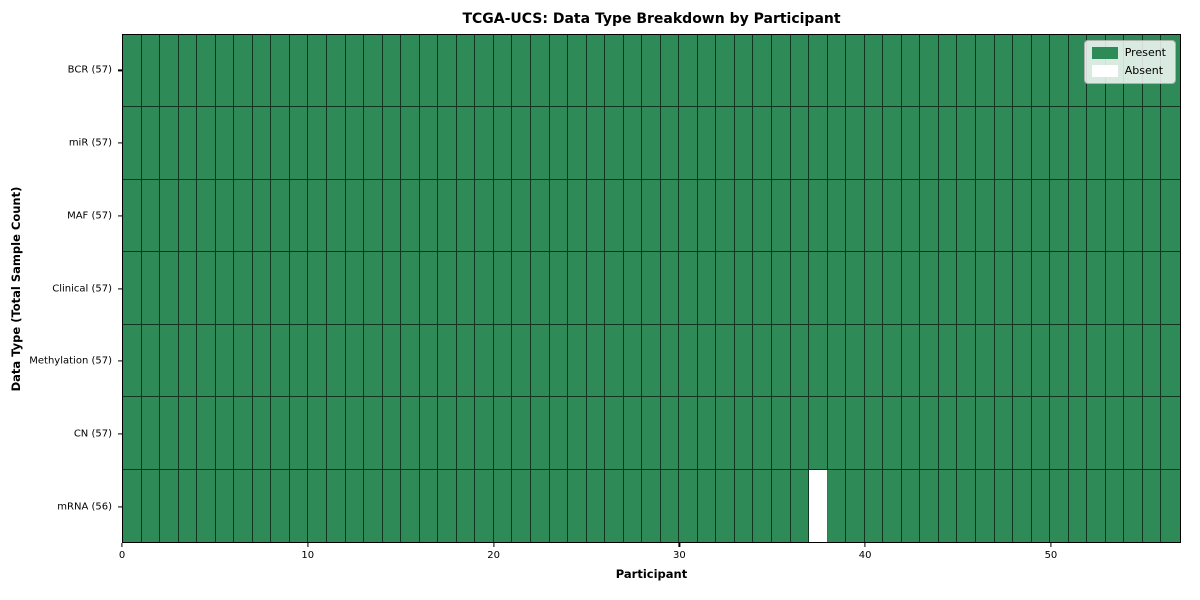 The height and width of the screenshot is (600, 1200). Describe the element at coordinates (1144, 70) in the screenshot. I see `legend-label: Absent` at that location.